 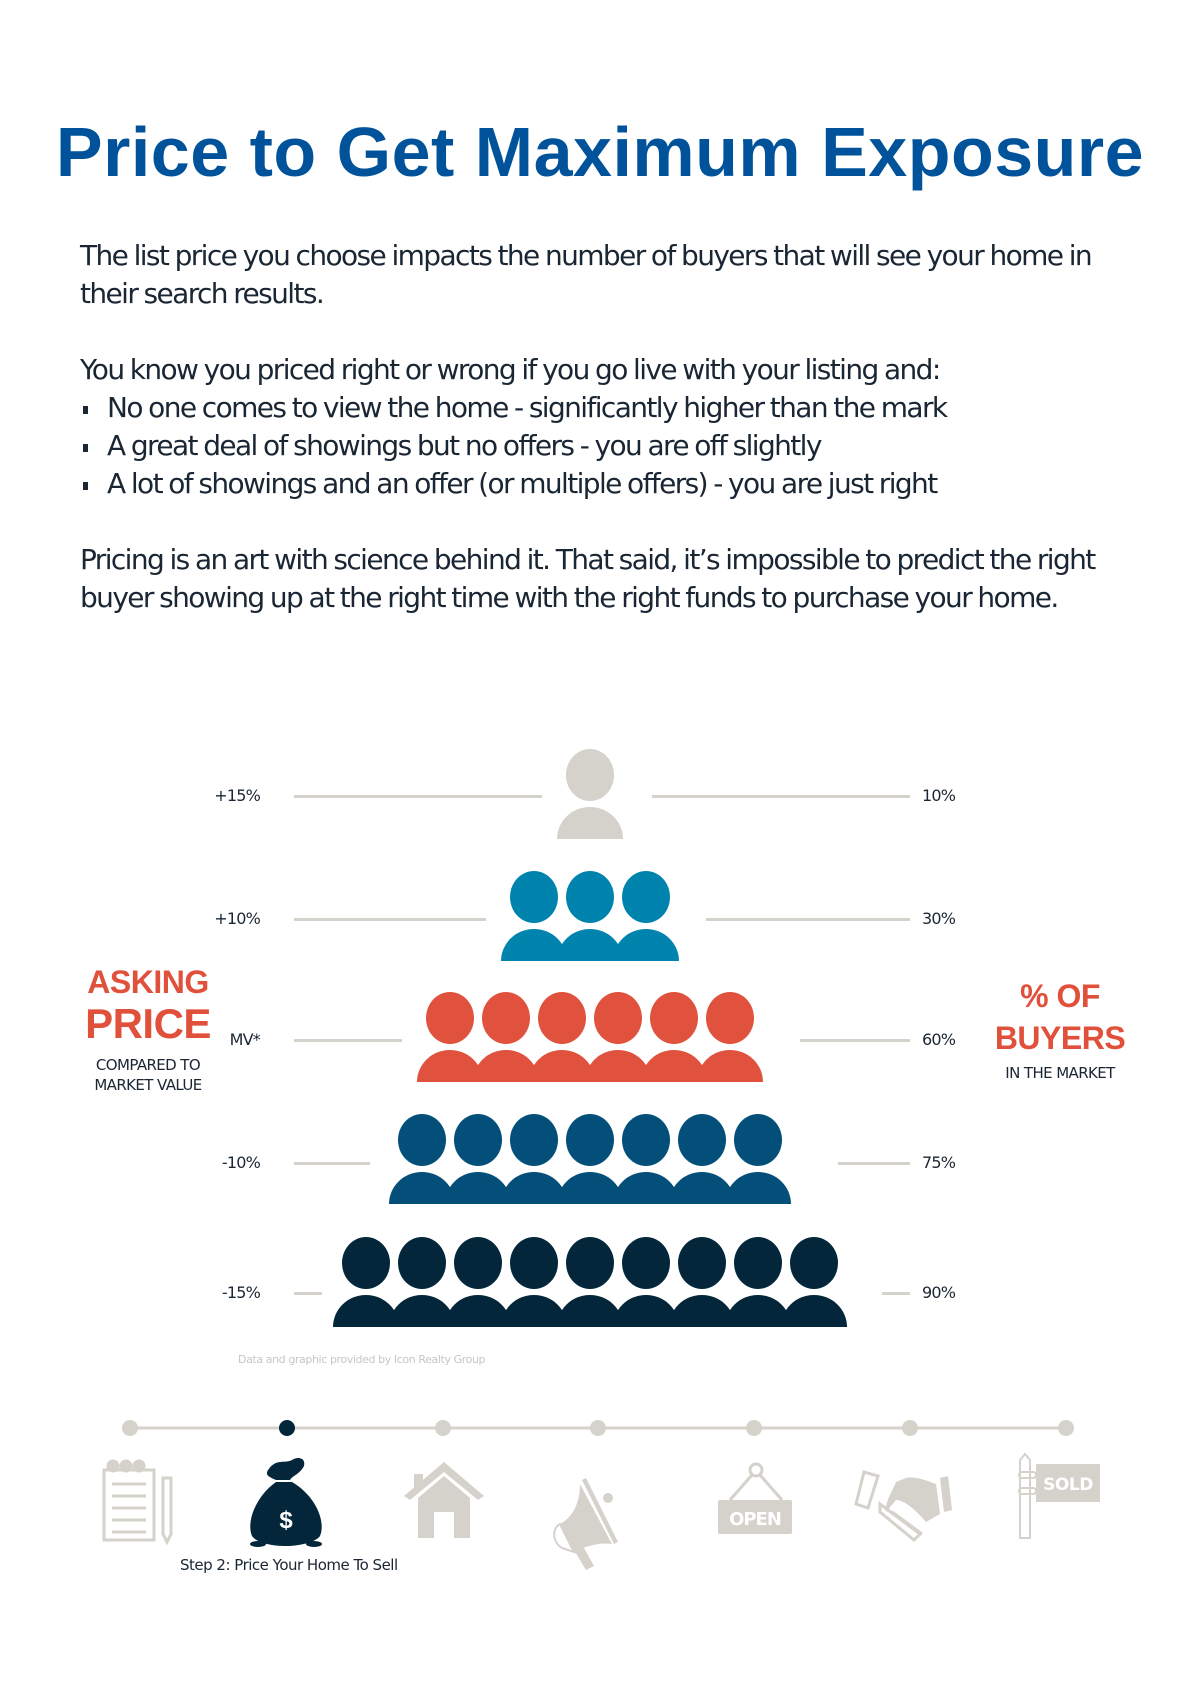 I want to click on percent-buyers-title-line2: BUYERS, so click(x=1060, y=1038).